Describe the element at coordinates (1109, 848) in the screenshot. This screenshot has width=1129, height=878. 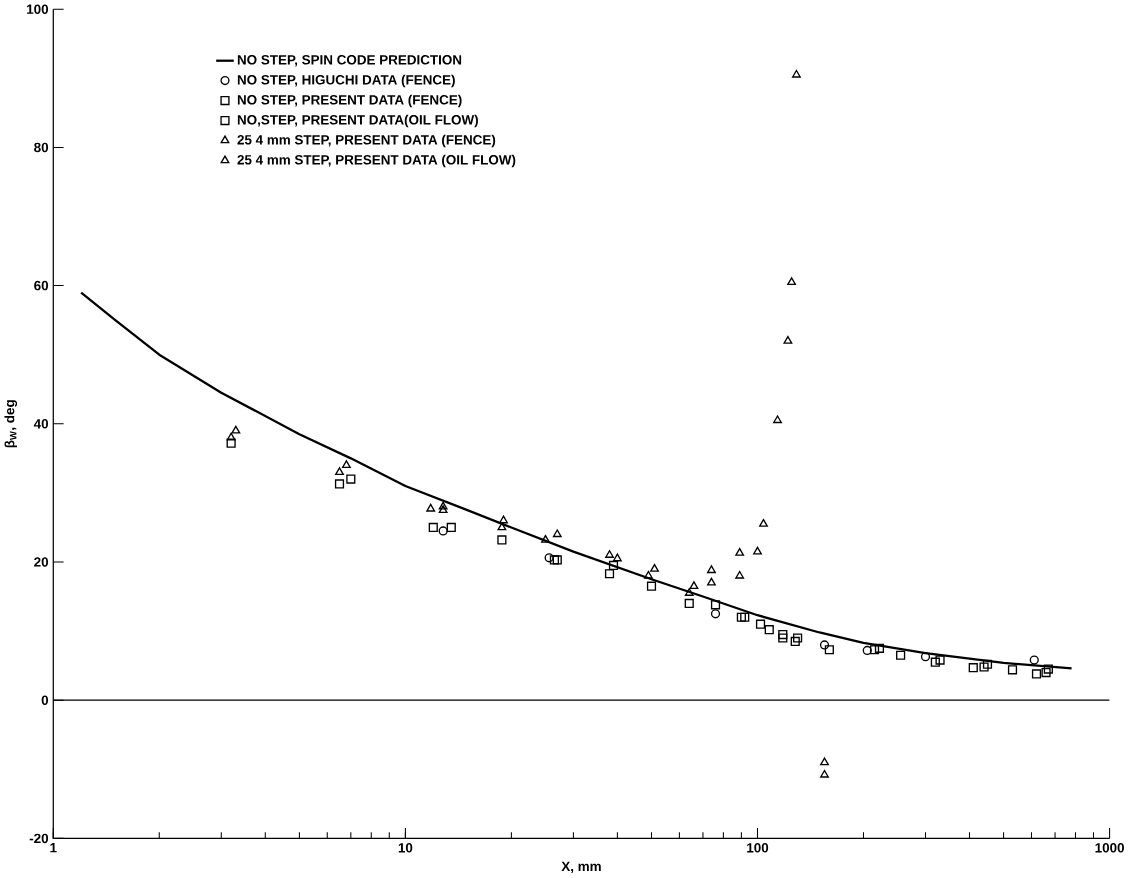
I see `x-tick-label: 1000` at that location.